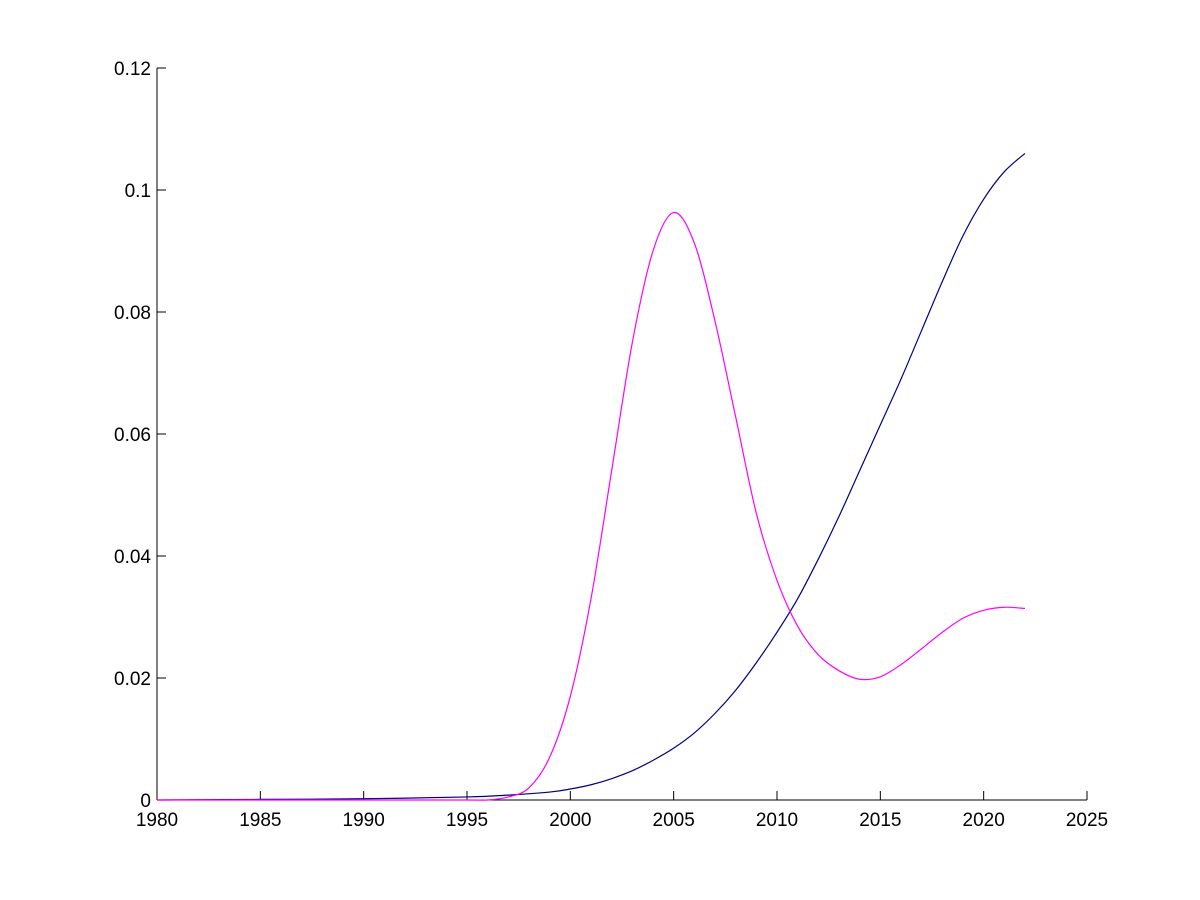  What do you see at coordinates (364, 820) in the screenshot?
I see `x-tick-label: 1990` at bounding box center [364, 820].